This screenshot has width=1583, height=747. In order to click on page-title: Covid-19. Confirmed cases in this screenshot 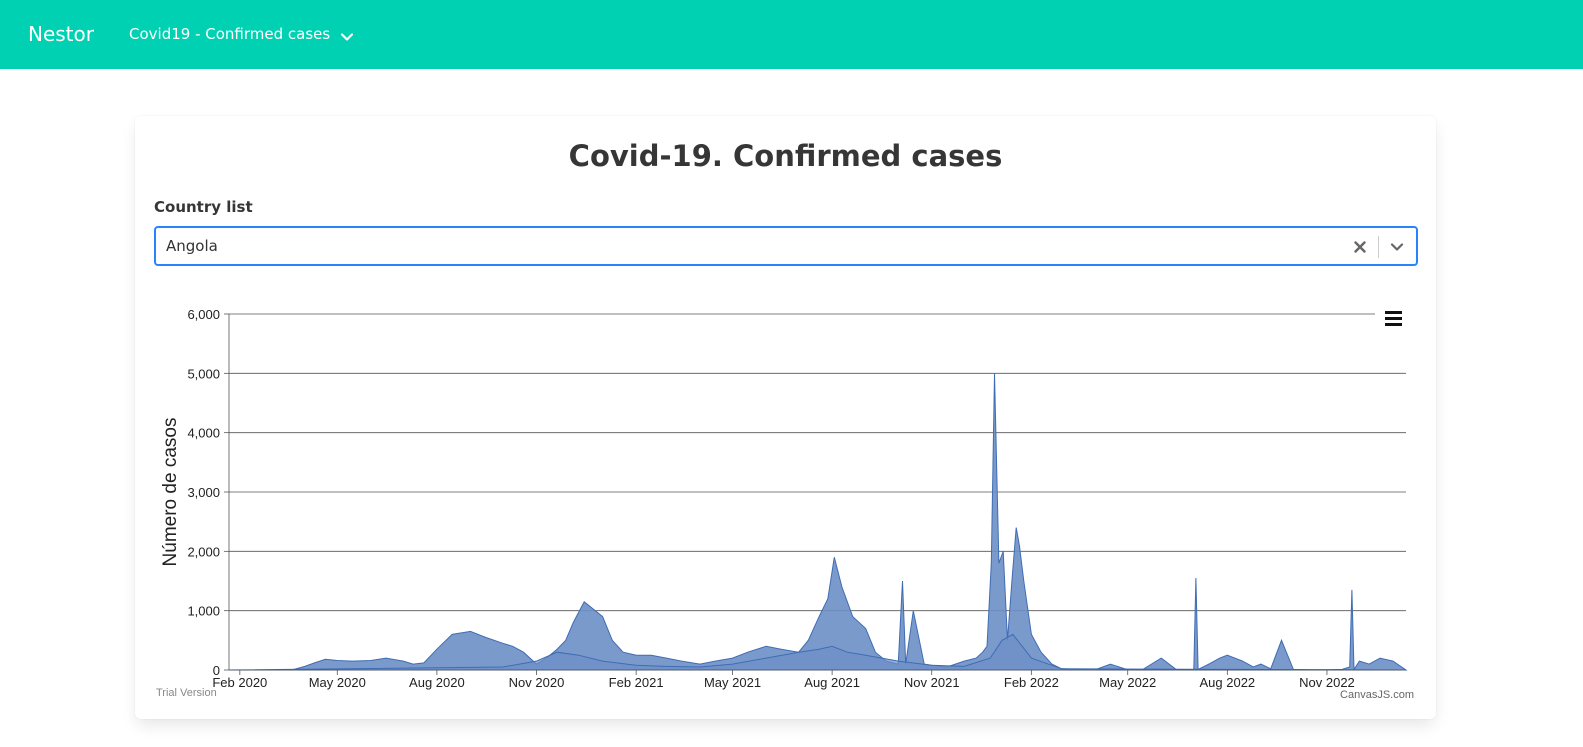, I will do `click(785, 156)`.